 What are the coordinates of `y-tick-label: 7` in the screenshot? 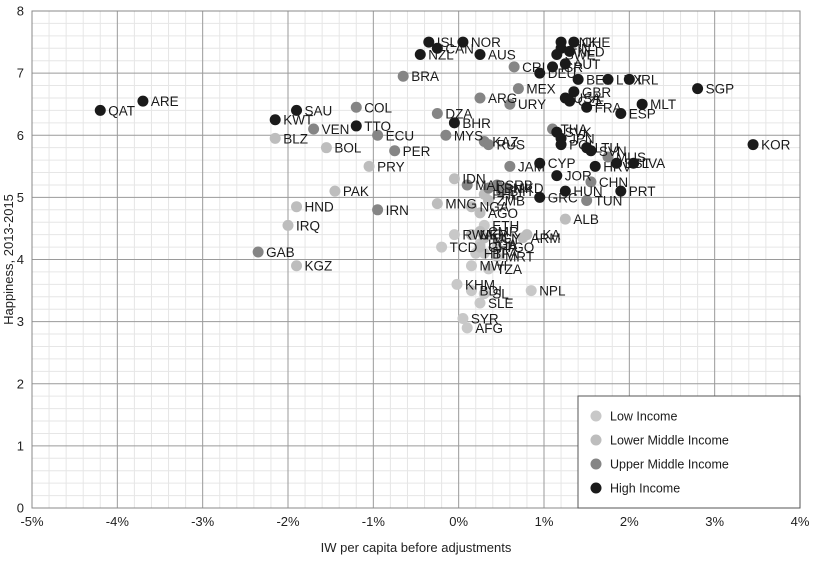 It's located at (20, 73).